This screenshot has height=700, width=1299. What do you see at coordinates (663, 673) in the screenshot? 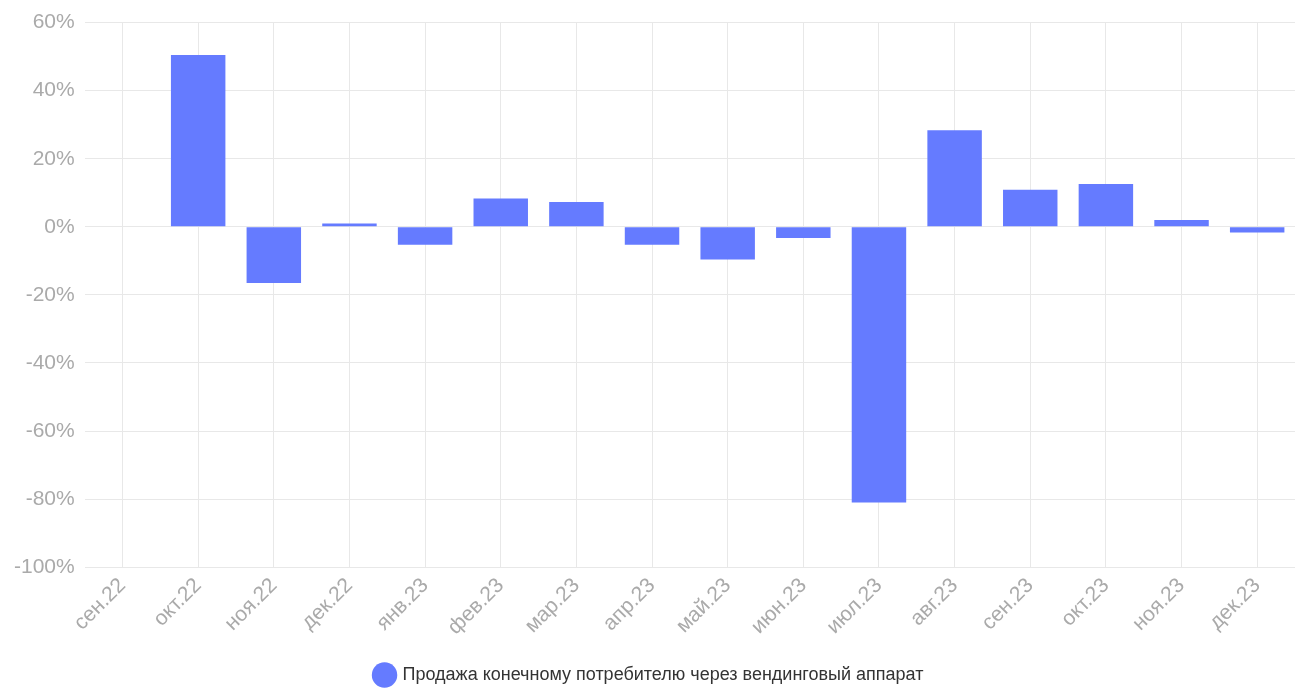
I see `legend-label: Продажа конечному потребителю через вендинговый аппарат` at bounding box center [663, 673].